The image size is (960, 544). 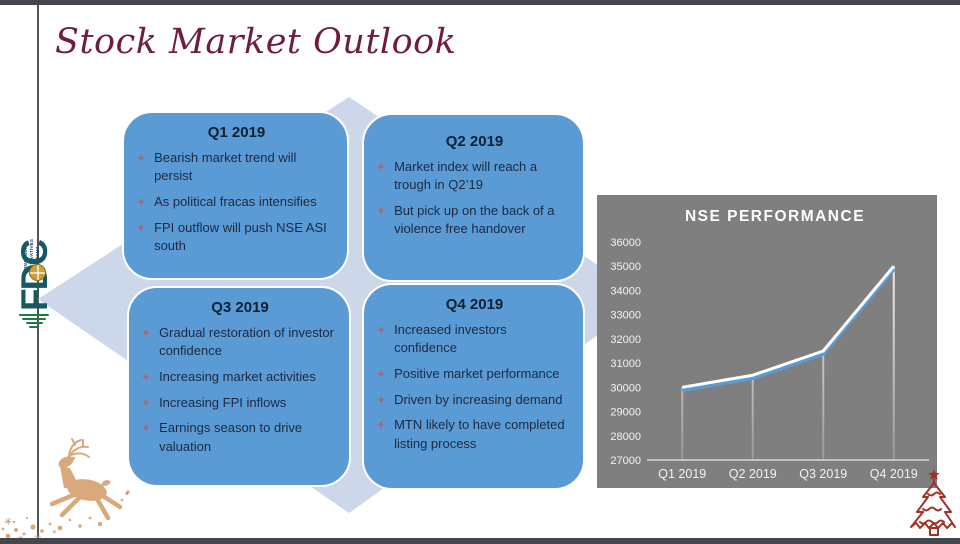 I want to click on bullet-text: As political fracas intensifies, so click(x=235, y=201).